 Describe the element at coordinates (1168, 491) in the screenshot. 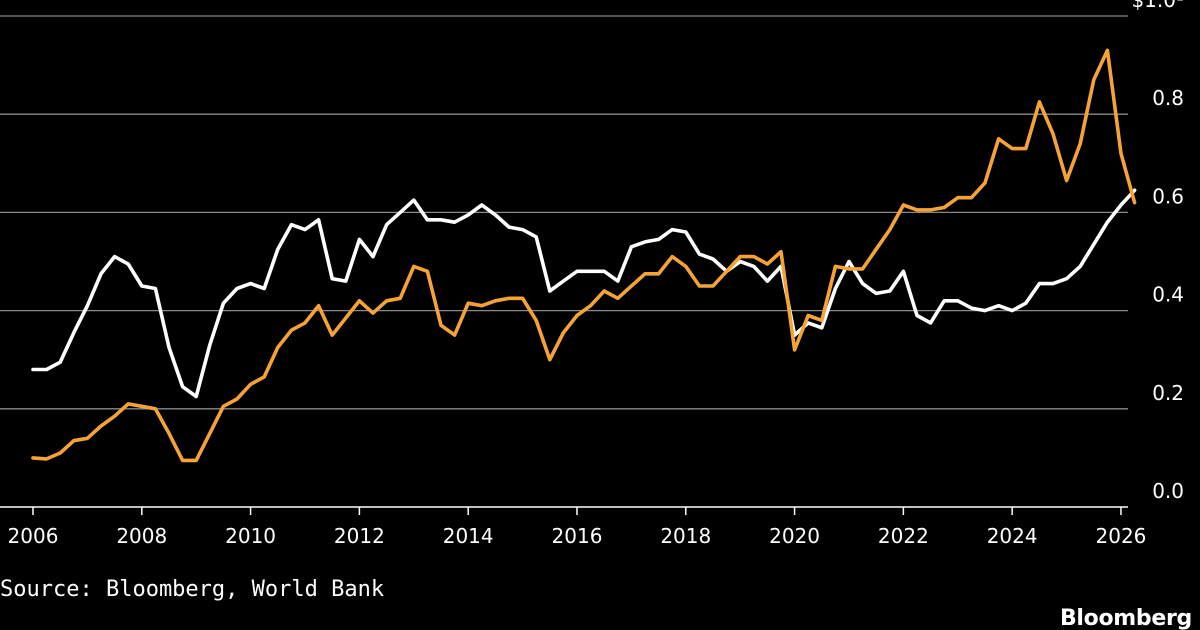

I see `y-tick-label: 0.0` at that location.